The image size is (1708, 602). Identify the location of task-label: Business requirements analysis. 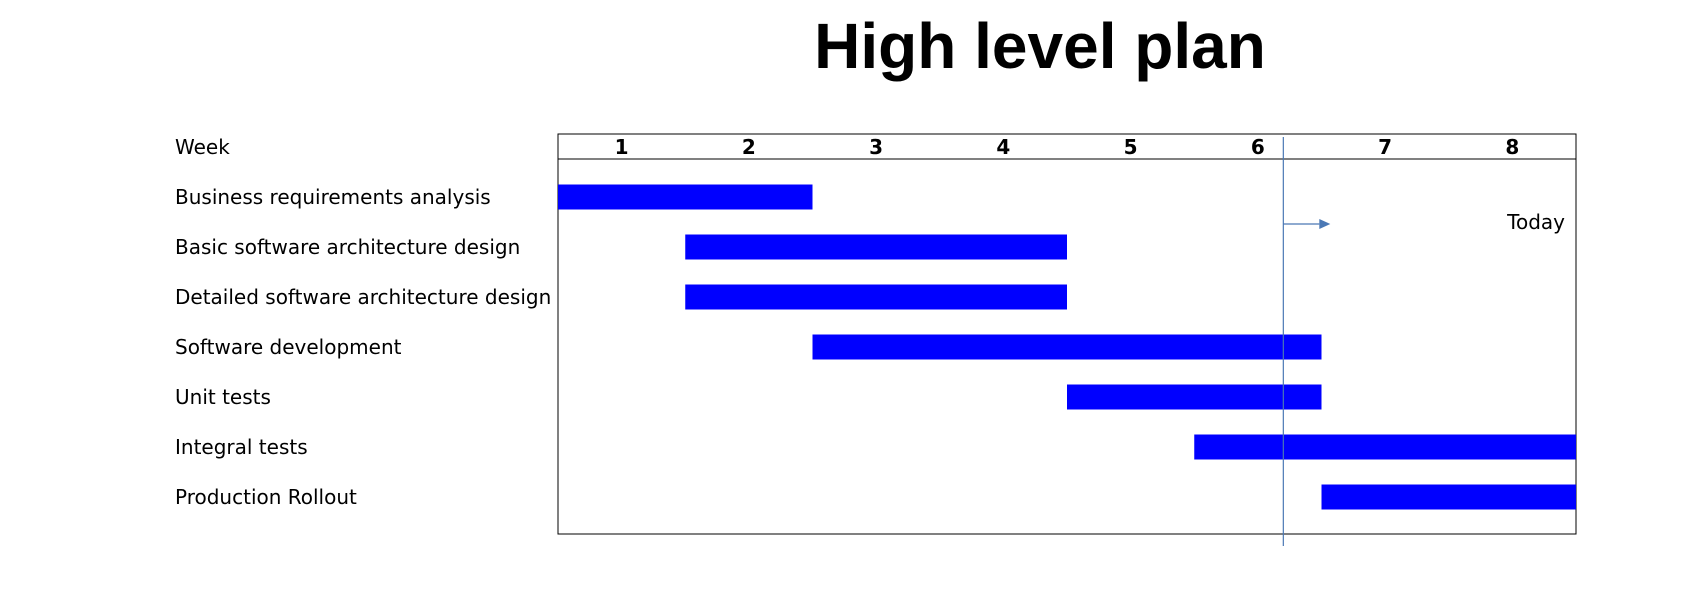
(333, 197).